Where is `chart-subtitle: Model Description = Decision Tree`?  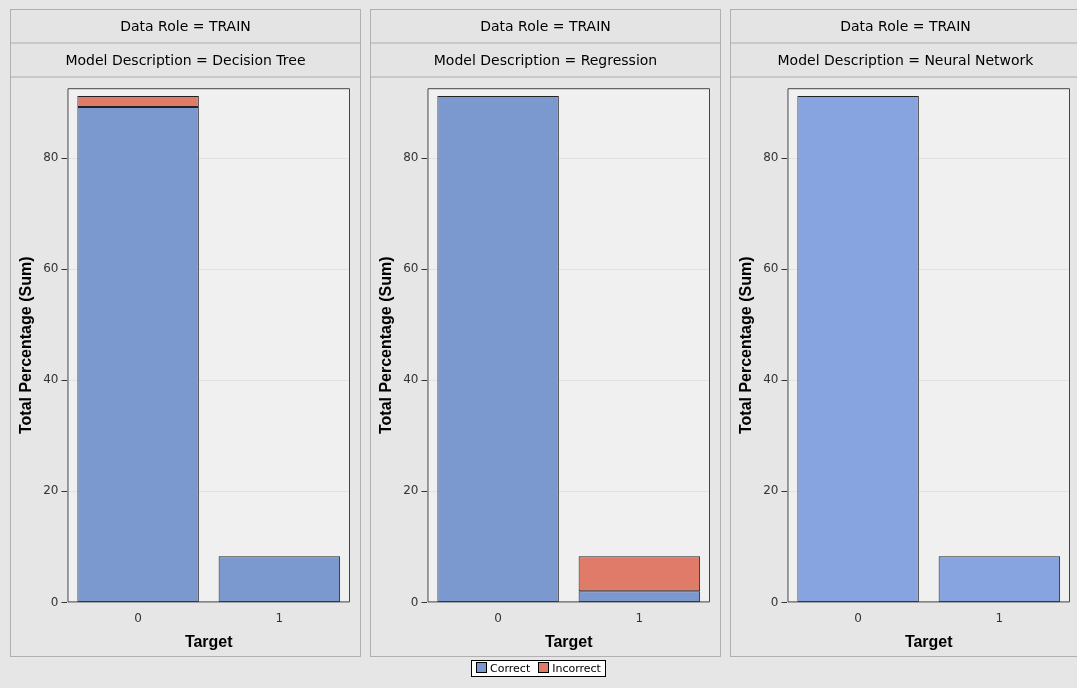 chart-subtitle: Model Description = Decision Tree is located at coordinates (185, 61).